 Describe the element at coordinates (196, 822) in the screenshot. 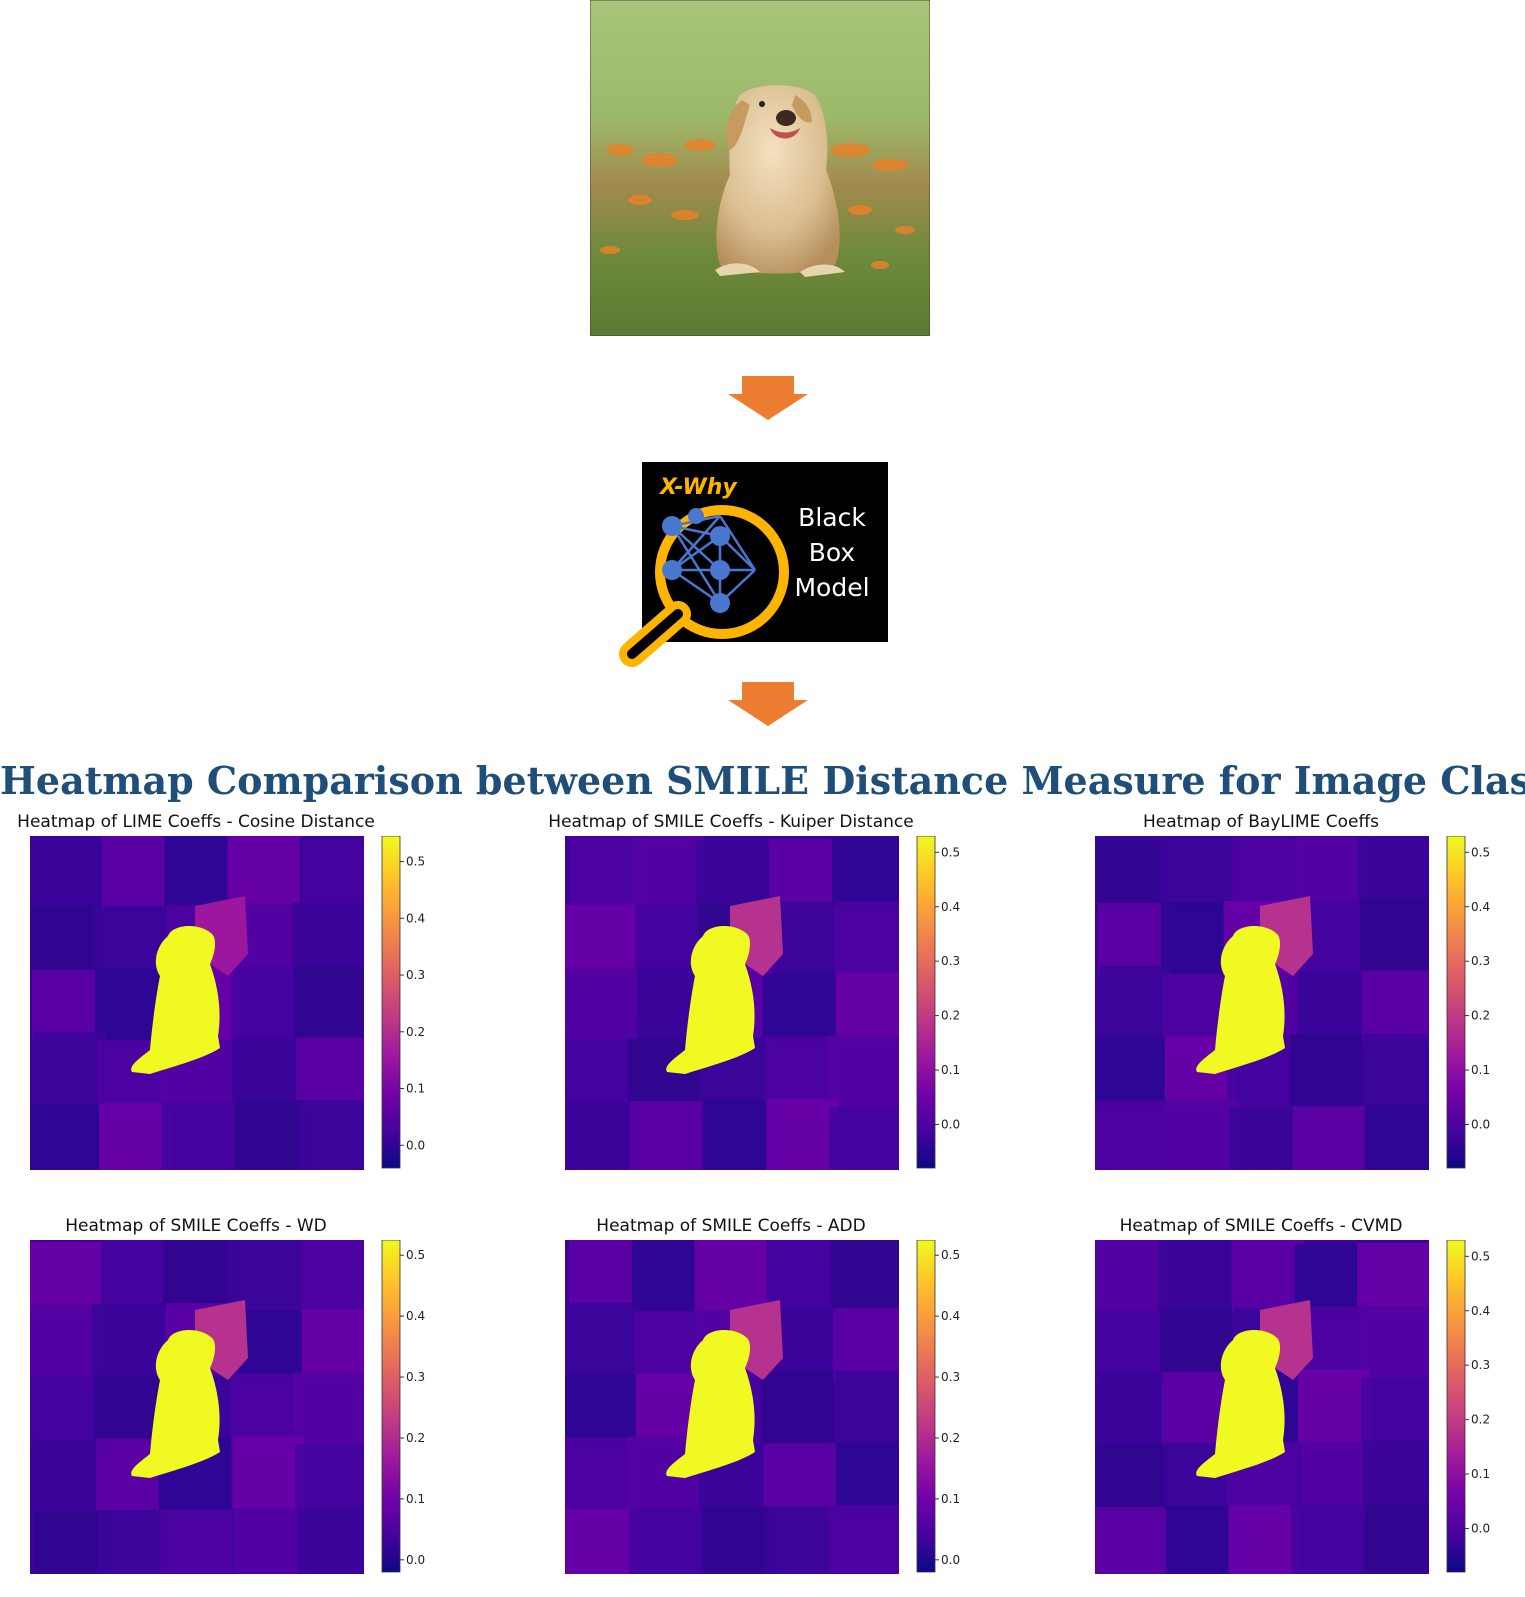

I see `heatmap-title-1: Heatmap of LIME Coeffs - Cosine Distance` at that location.